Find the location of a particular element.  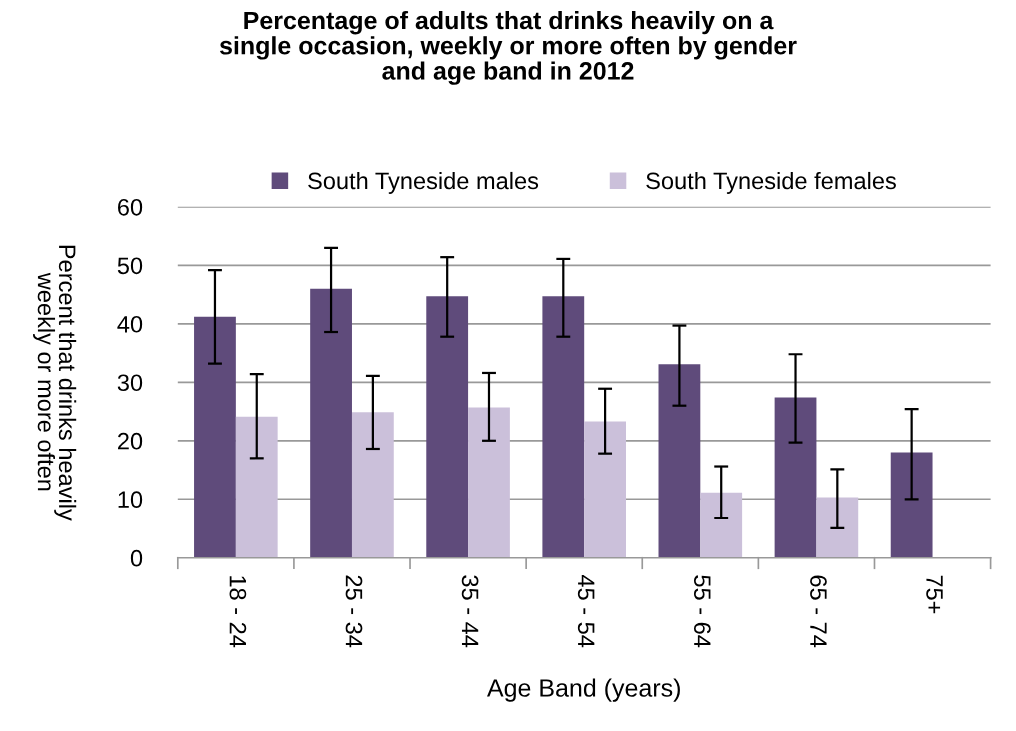

y-tick-label: 0 is located at coordinates (136, 558).